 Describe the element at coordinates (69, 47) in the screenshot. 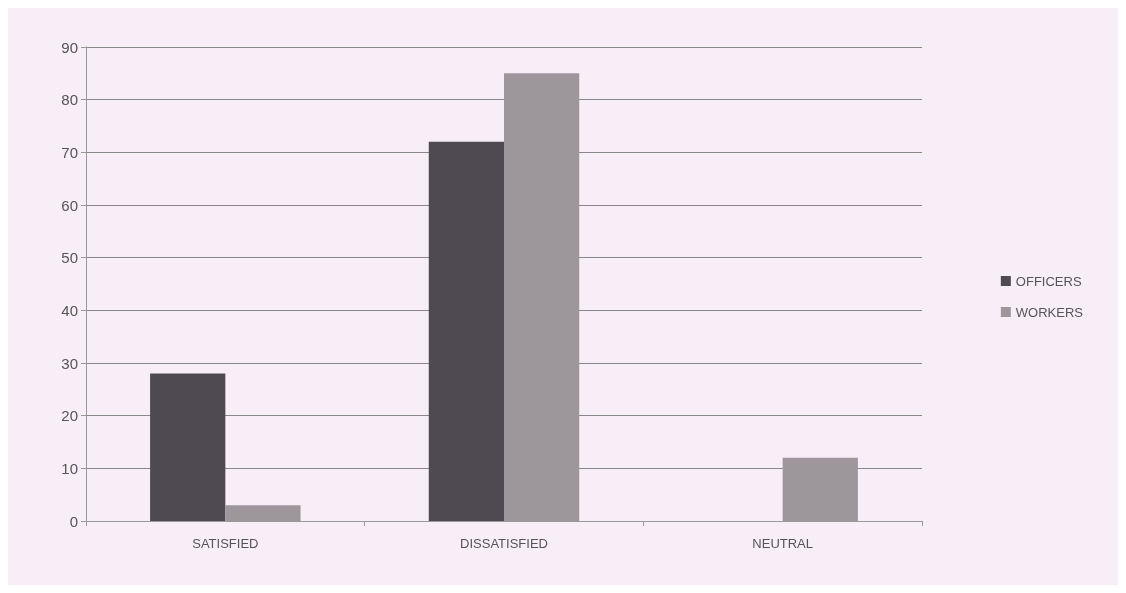

I see `y-tick-label: 90` at that location.